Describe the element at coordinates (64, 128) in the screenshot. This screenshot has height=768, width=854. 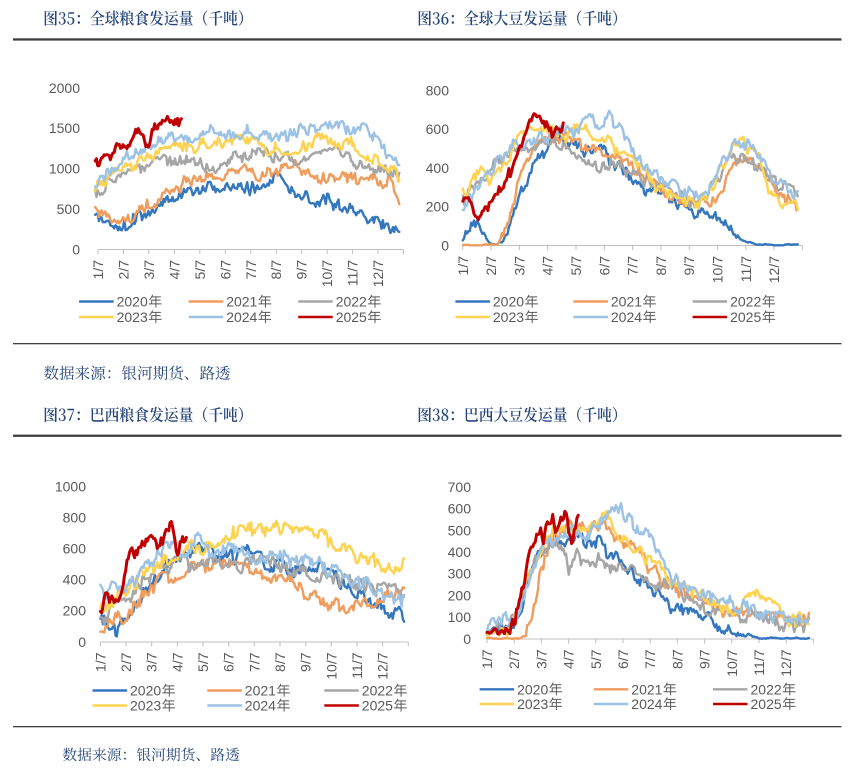
I see `svg-text: 1500` at that location.